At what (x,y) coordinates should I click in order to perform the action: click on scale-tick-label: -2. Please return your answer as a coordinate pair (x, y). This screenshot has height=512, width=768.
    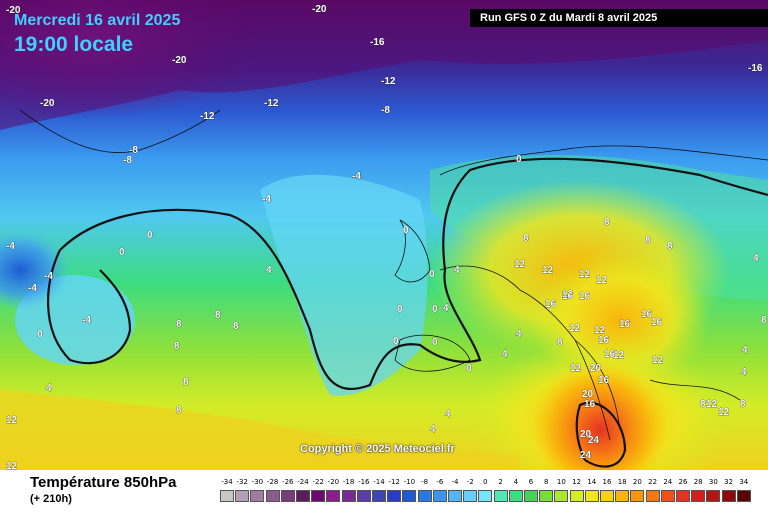
    Looking at the image, I should click on (470, 482).